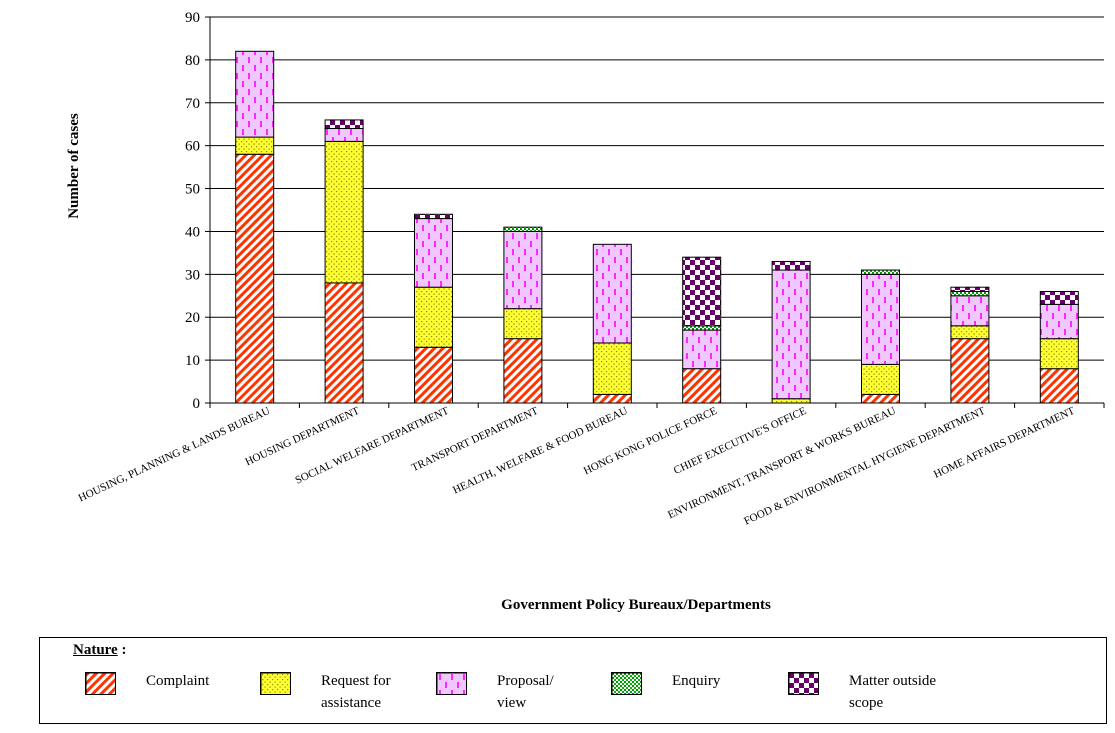 This screenshot has height=733, width=1115. I want to click on legend-label: Complaint, so click(178, 681).